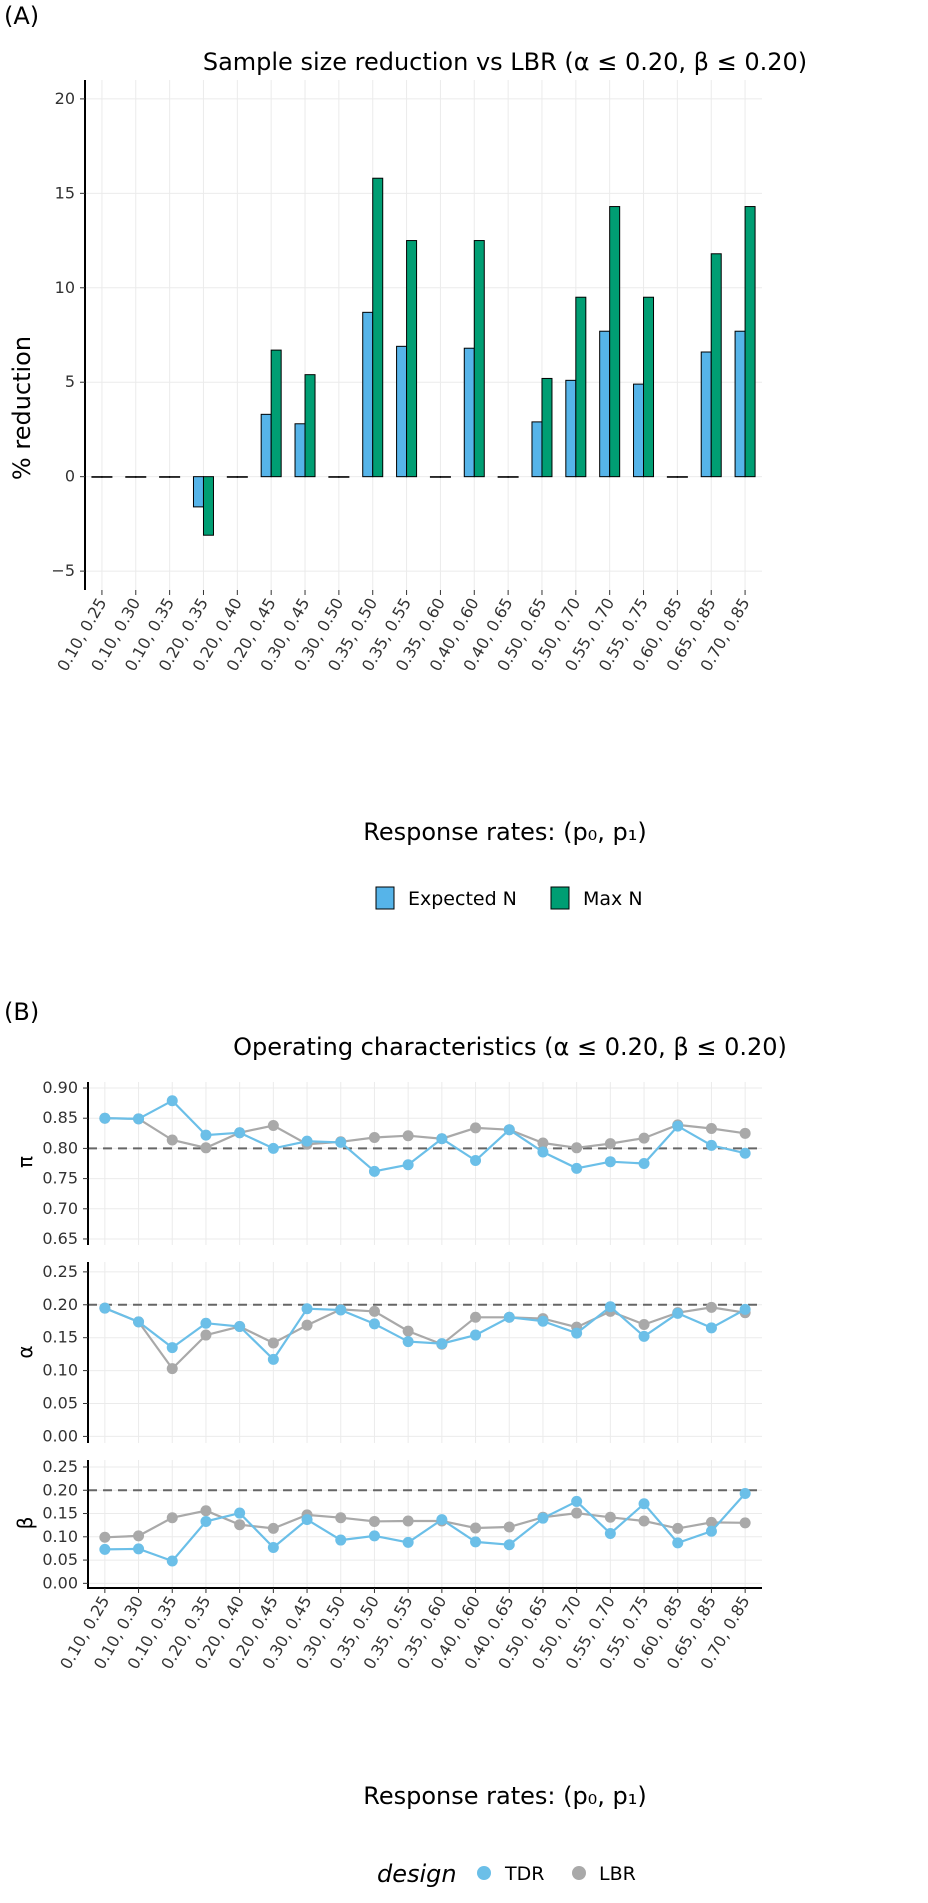  Describe the element at coordinates (60, 1513) in the screenshot. I see `facet-beta-y-tick-label: 0.15` at that location.